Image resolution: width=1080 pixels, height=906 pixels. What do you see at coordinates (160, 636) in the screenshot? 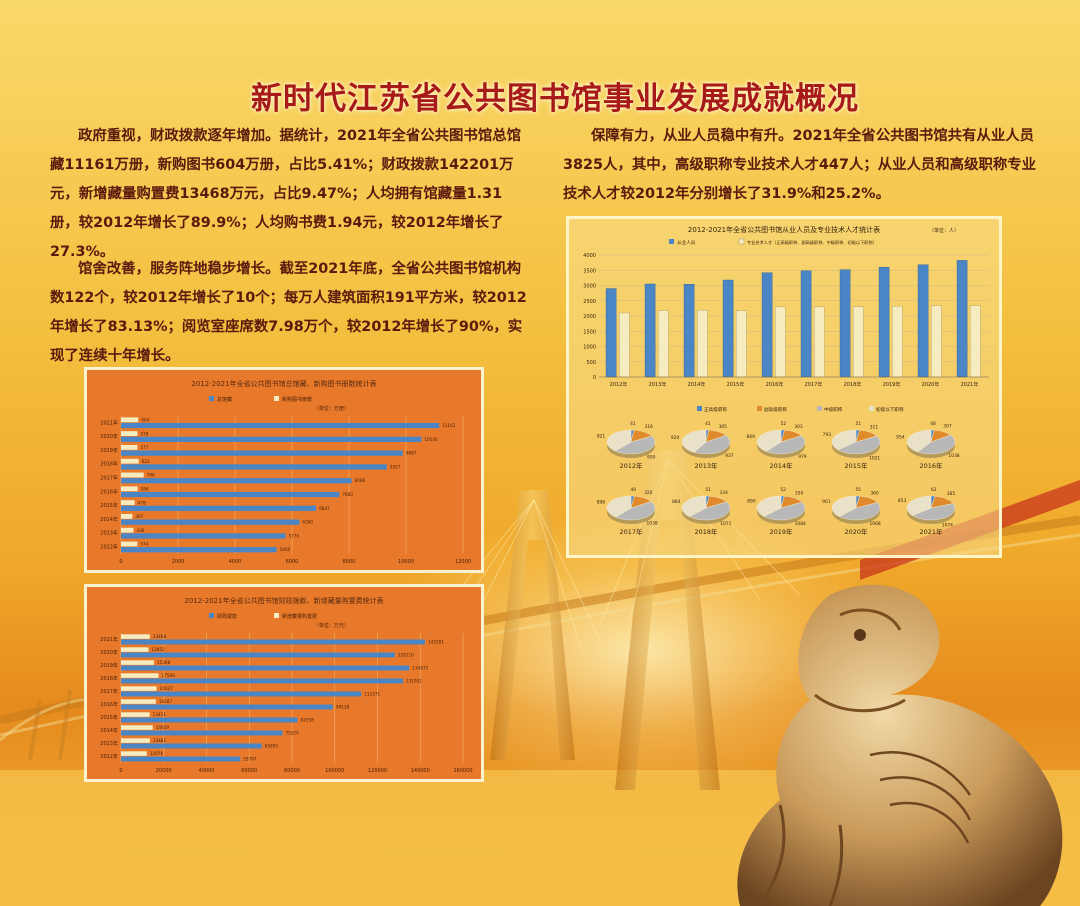
I see `data-label: 13468` at bounding box center [160, 636].